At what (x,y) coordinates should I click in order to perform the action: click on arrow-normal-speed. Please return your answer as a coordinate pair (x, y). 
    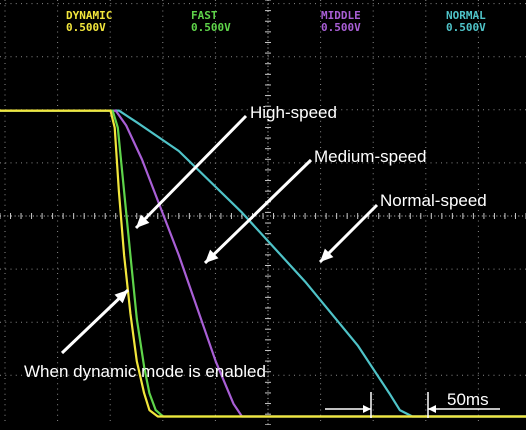
    Looking at the image, I should click on (348, 233).